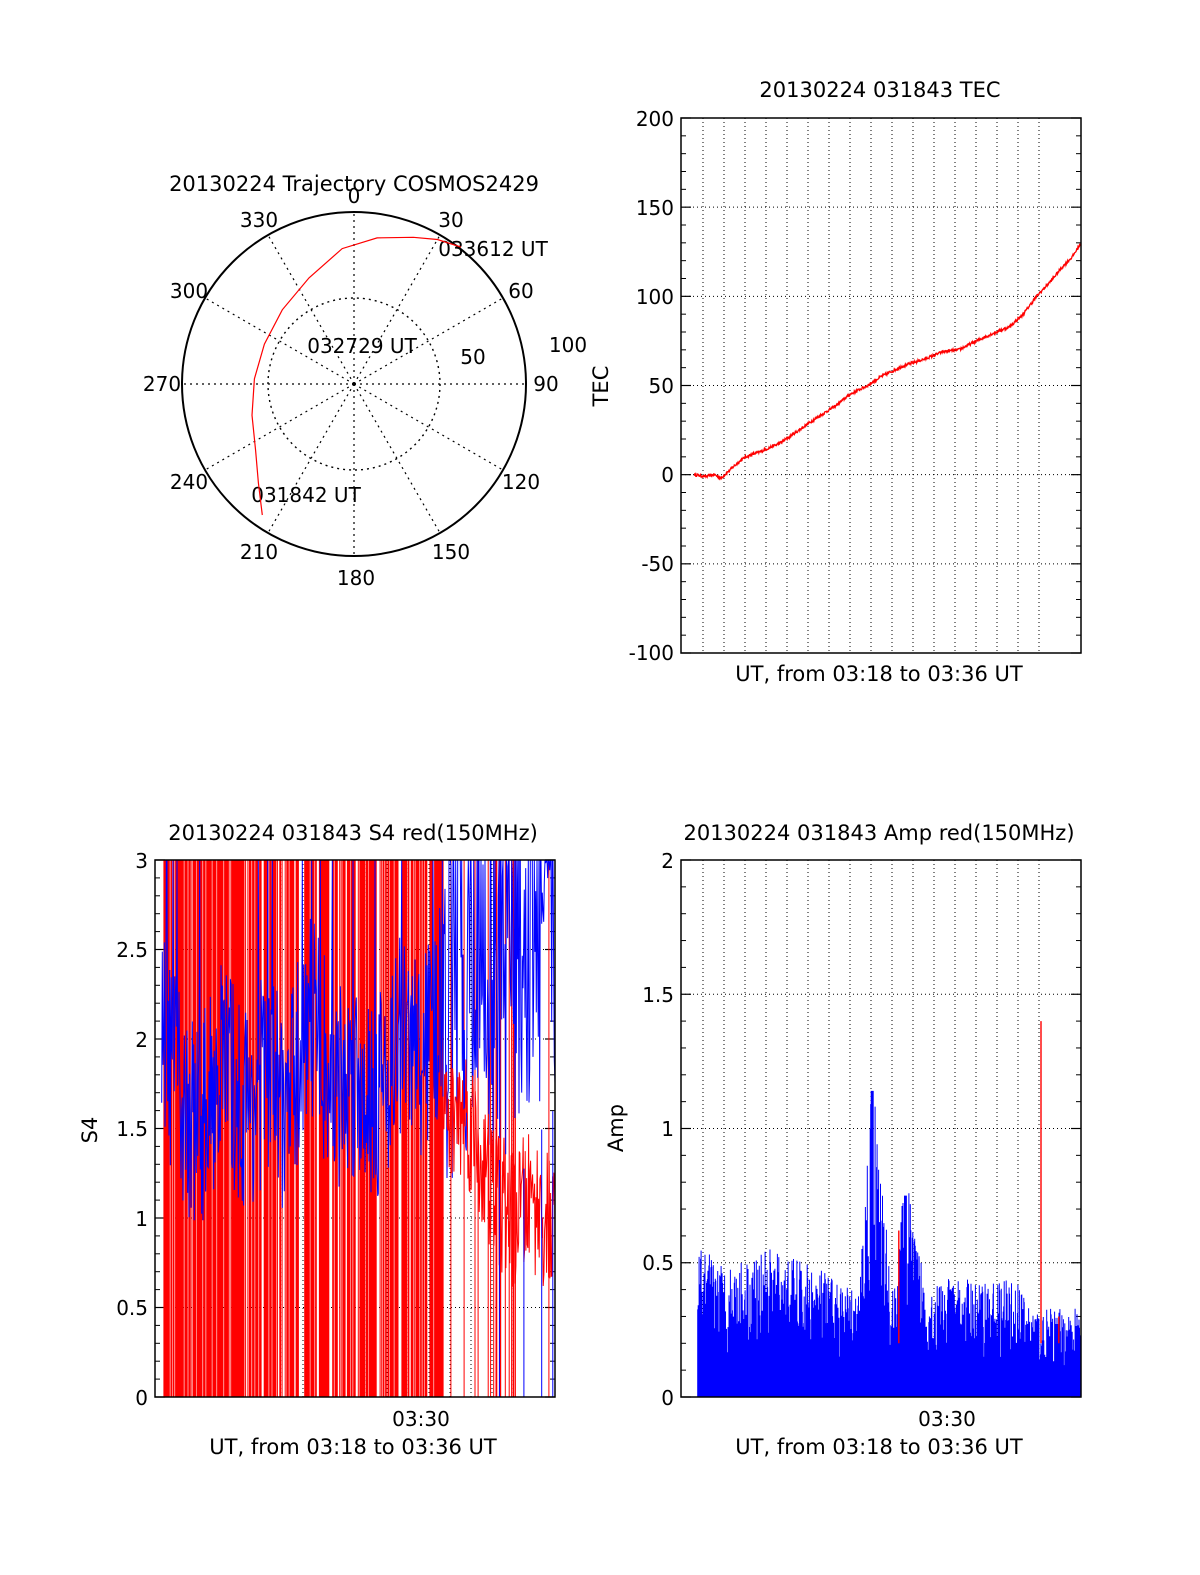 This screenshot has height=1575, width=1200. I want to click on s4-plot-frame, so click(355, 1128).